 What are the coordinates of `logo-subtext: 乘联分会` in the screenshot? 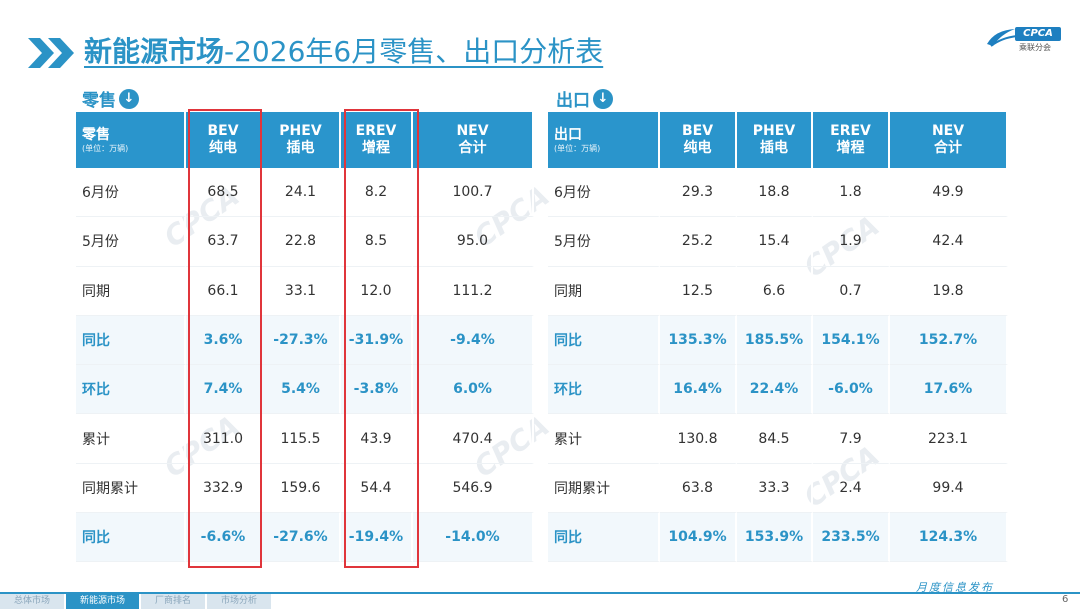 It's located at (1035, 47).